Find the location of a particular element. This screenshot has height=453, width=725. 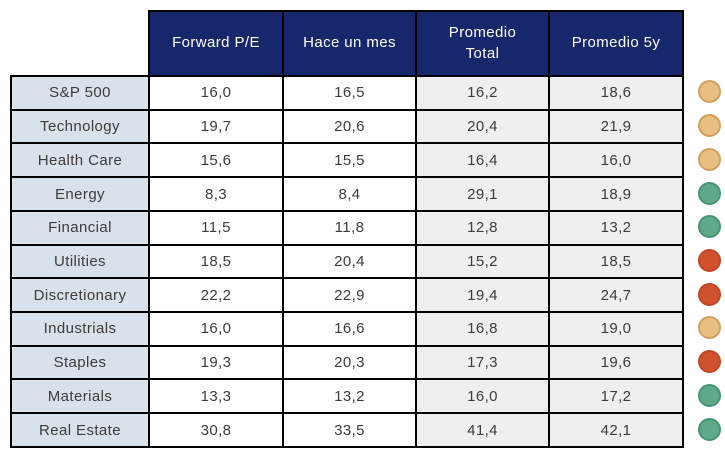

cell-month-ago: 22,9 is located at coordinates (349, 295).